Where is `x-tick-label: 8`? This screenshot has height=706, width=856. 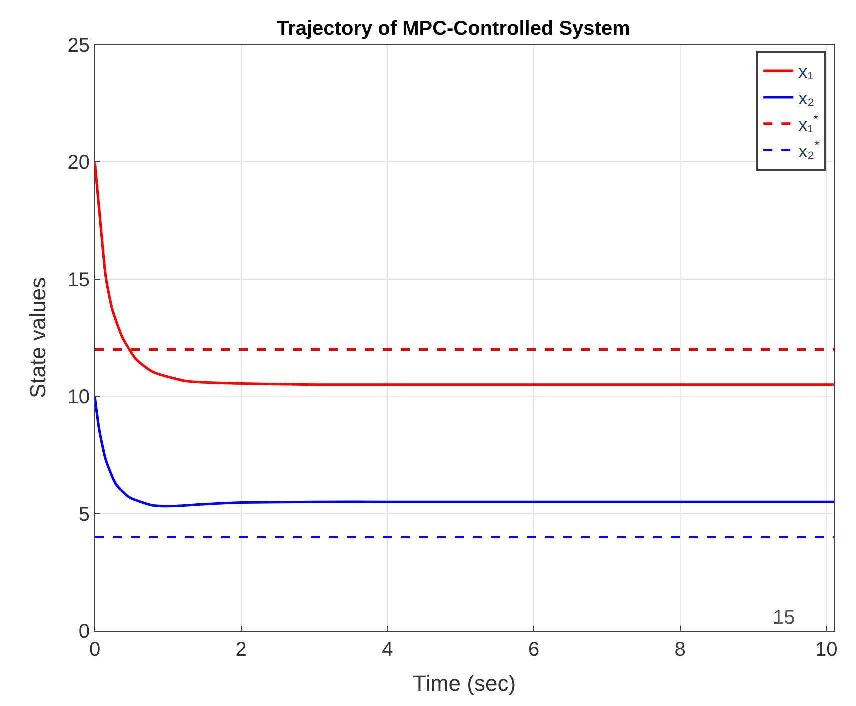
x-tick-label: 8 is located at coordinates (680, 650).